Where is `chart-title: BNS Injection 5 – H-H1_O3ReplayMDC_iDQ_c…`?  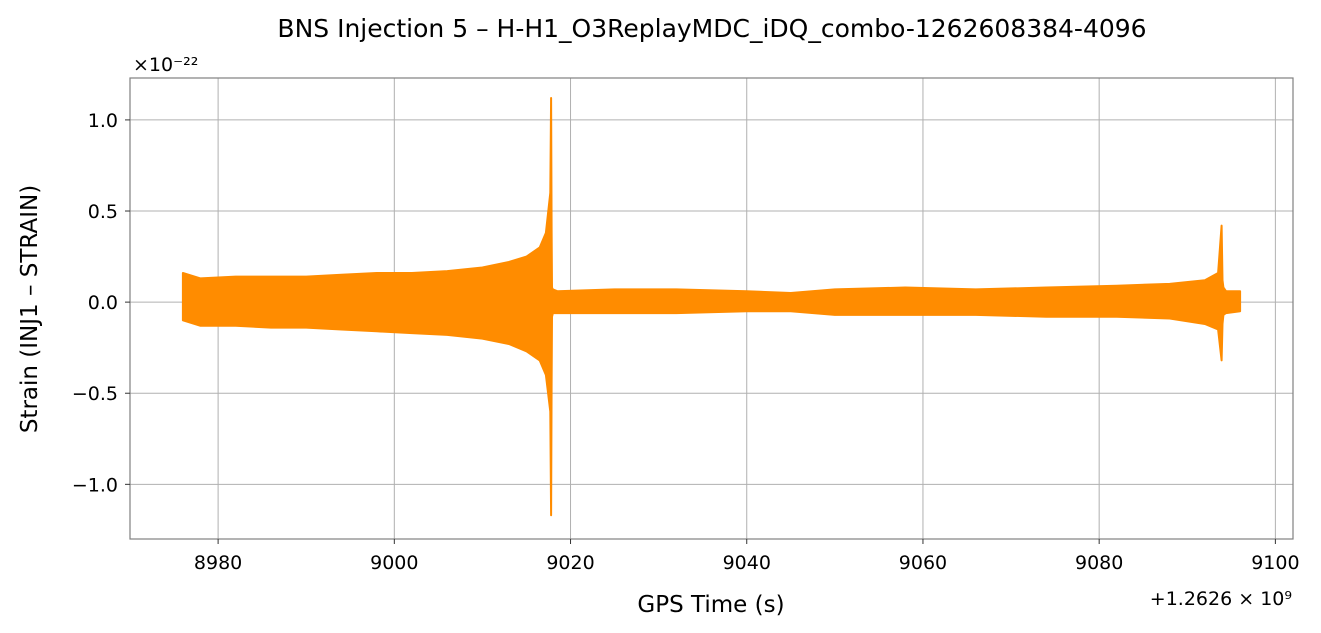
chart-title: BNS Injection 5 – H-H1_O3ReplayMDC_iDQ_c… is located at coordinates (711, 28).